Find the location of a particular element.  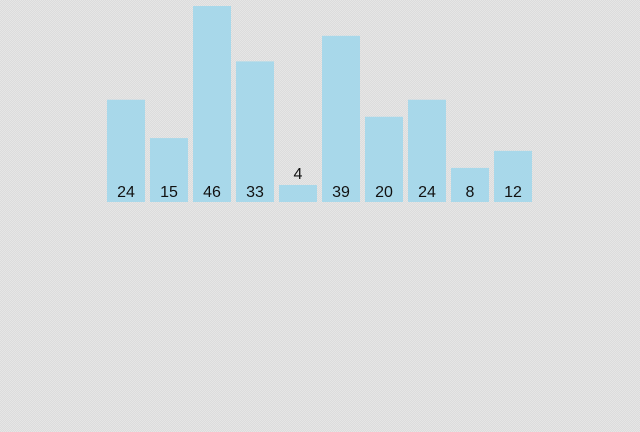

data-label-9: 12 is located at coordinates (513, 192).